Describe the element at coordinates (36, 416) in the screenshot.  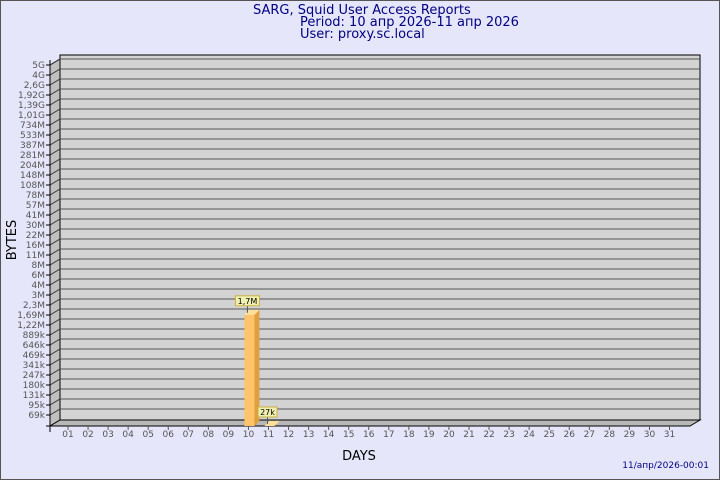
I see `y-tick-label: 69k` at that location.